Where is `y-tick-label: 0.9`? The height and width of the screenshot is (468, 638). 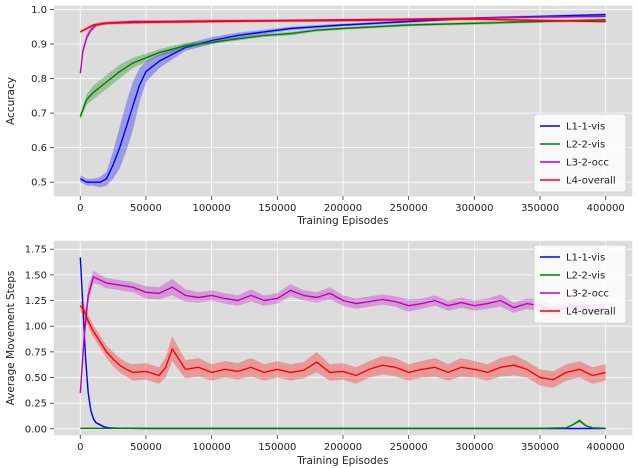 y-tick-label: 0.9 is located at coordinates (39, 45).